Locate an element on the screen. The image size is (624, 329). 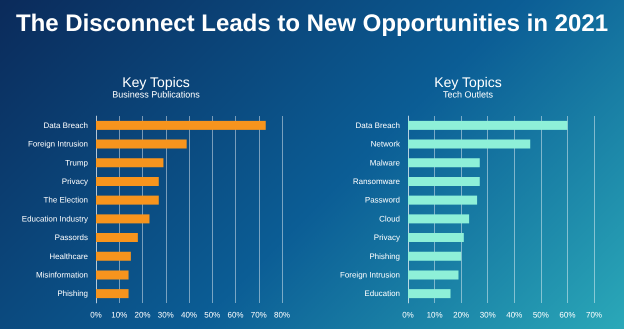
y-tick-label: Malware is located at coordinates (385, 163).